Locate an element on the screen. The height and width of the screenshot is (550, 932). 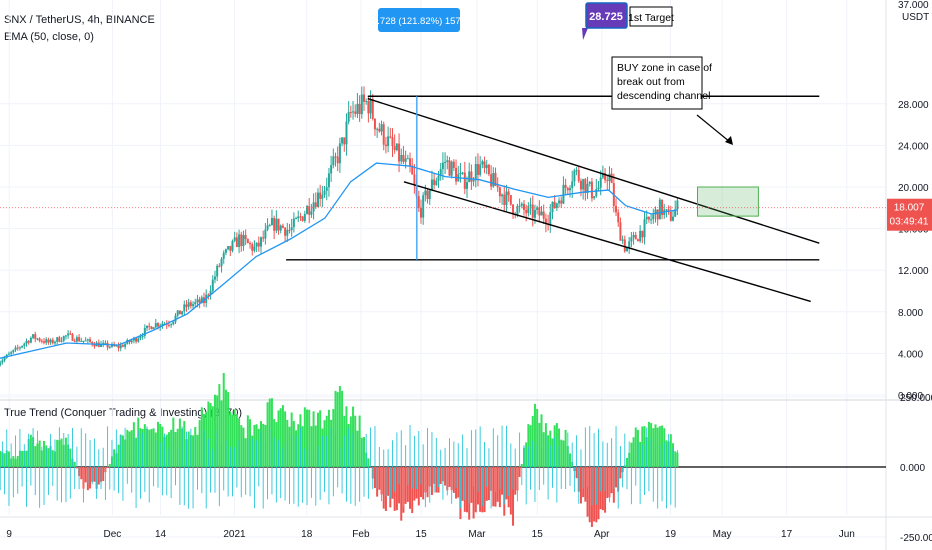
channel-lower-line is located at coordinates (607, 242).